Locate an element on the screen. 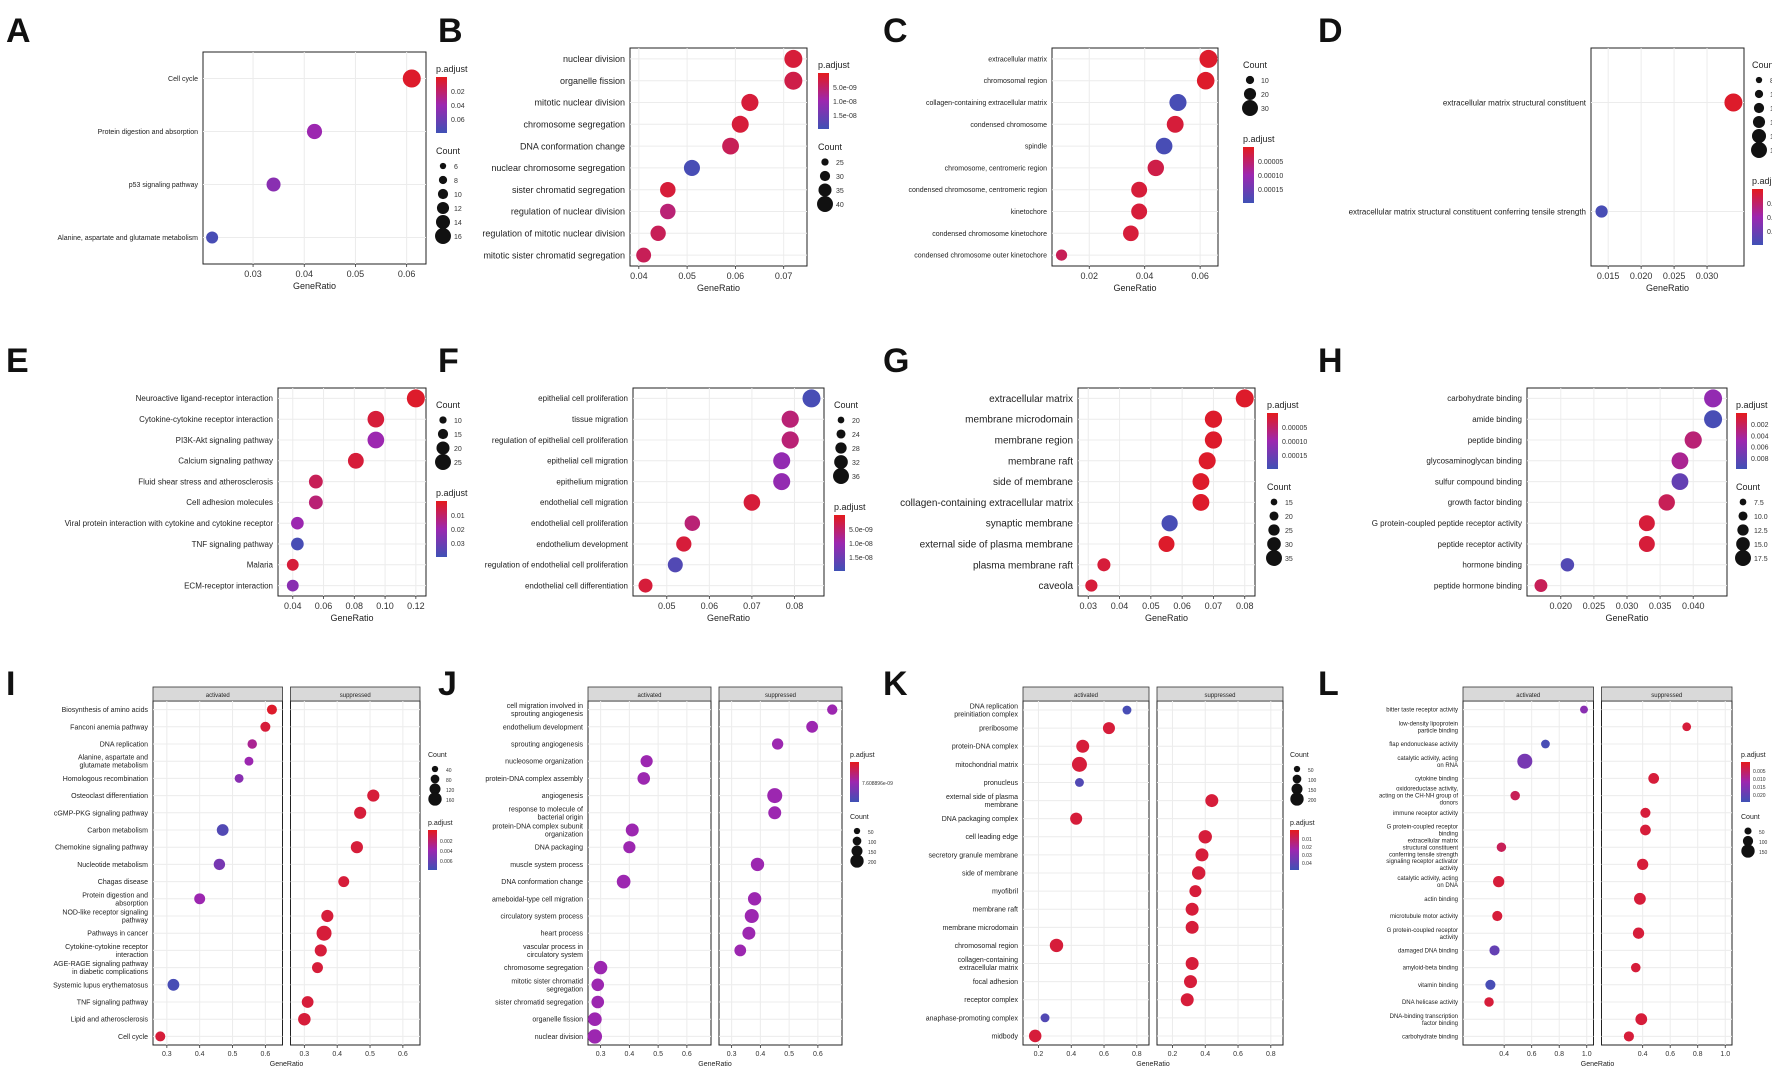 The image size is (1772, 1077). size-legend-title: Count is located at coordinates (437, 755).